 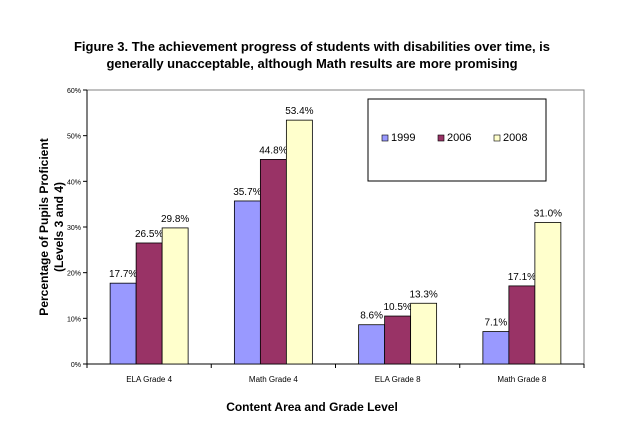 I want to click on data-label: 10.5%, so click(x=397, y=307).